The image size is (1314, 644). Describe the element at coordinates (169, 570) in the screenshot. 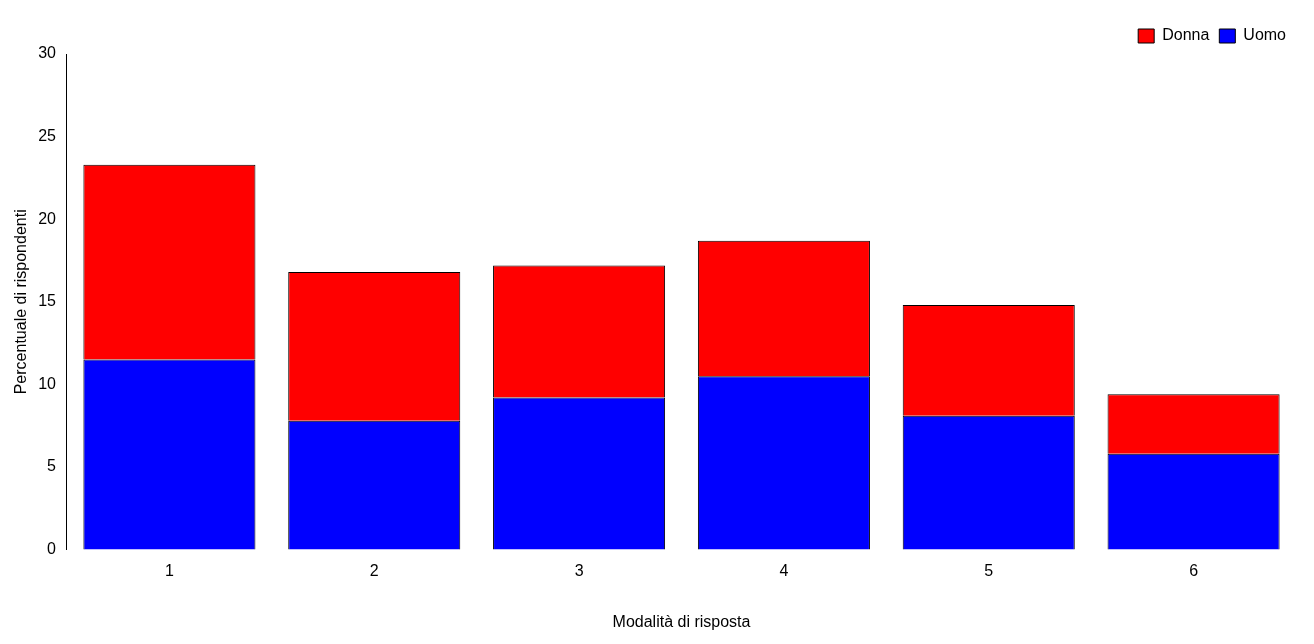

I see `x-tick-label: 1` at that location.